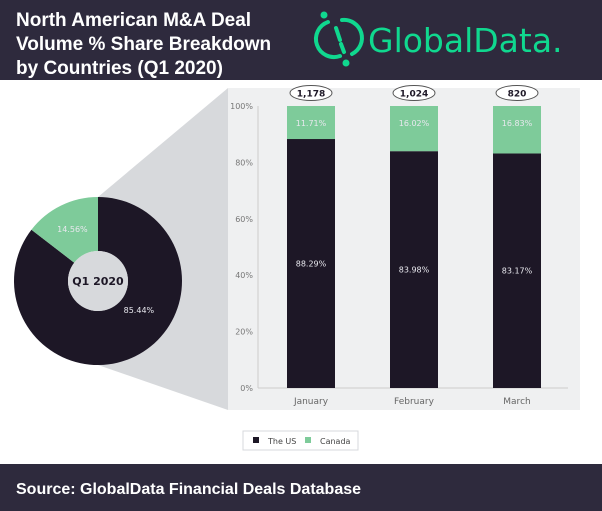  I want to click on legend: The US Canada, so click(300, 440).